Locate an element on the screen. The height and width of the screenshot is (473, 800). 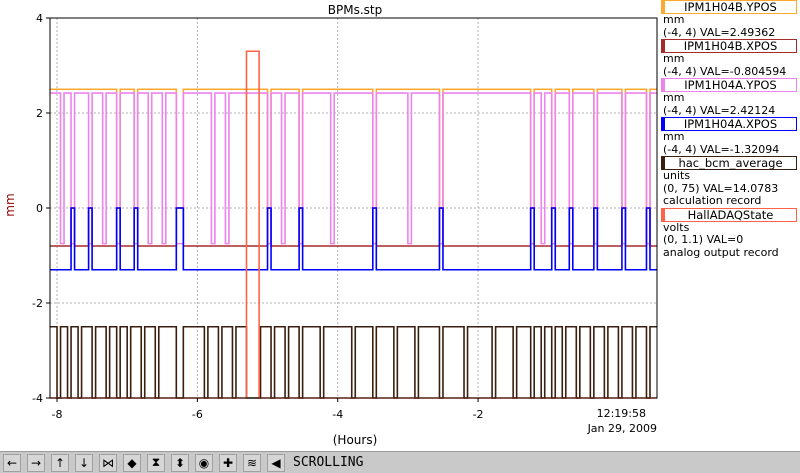
zoom-out-x-icon: ◆ is located at coordinates (132, 462).